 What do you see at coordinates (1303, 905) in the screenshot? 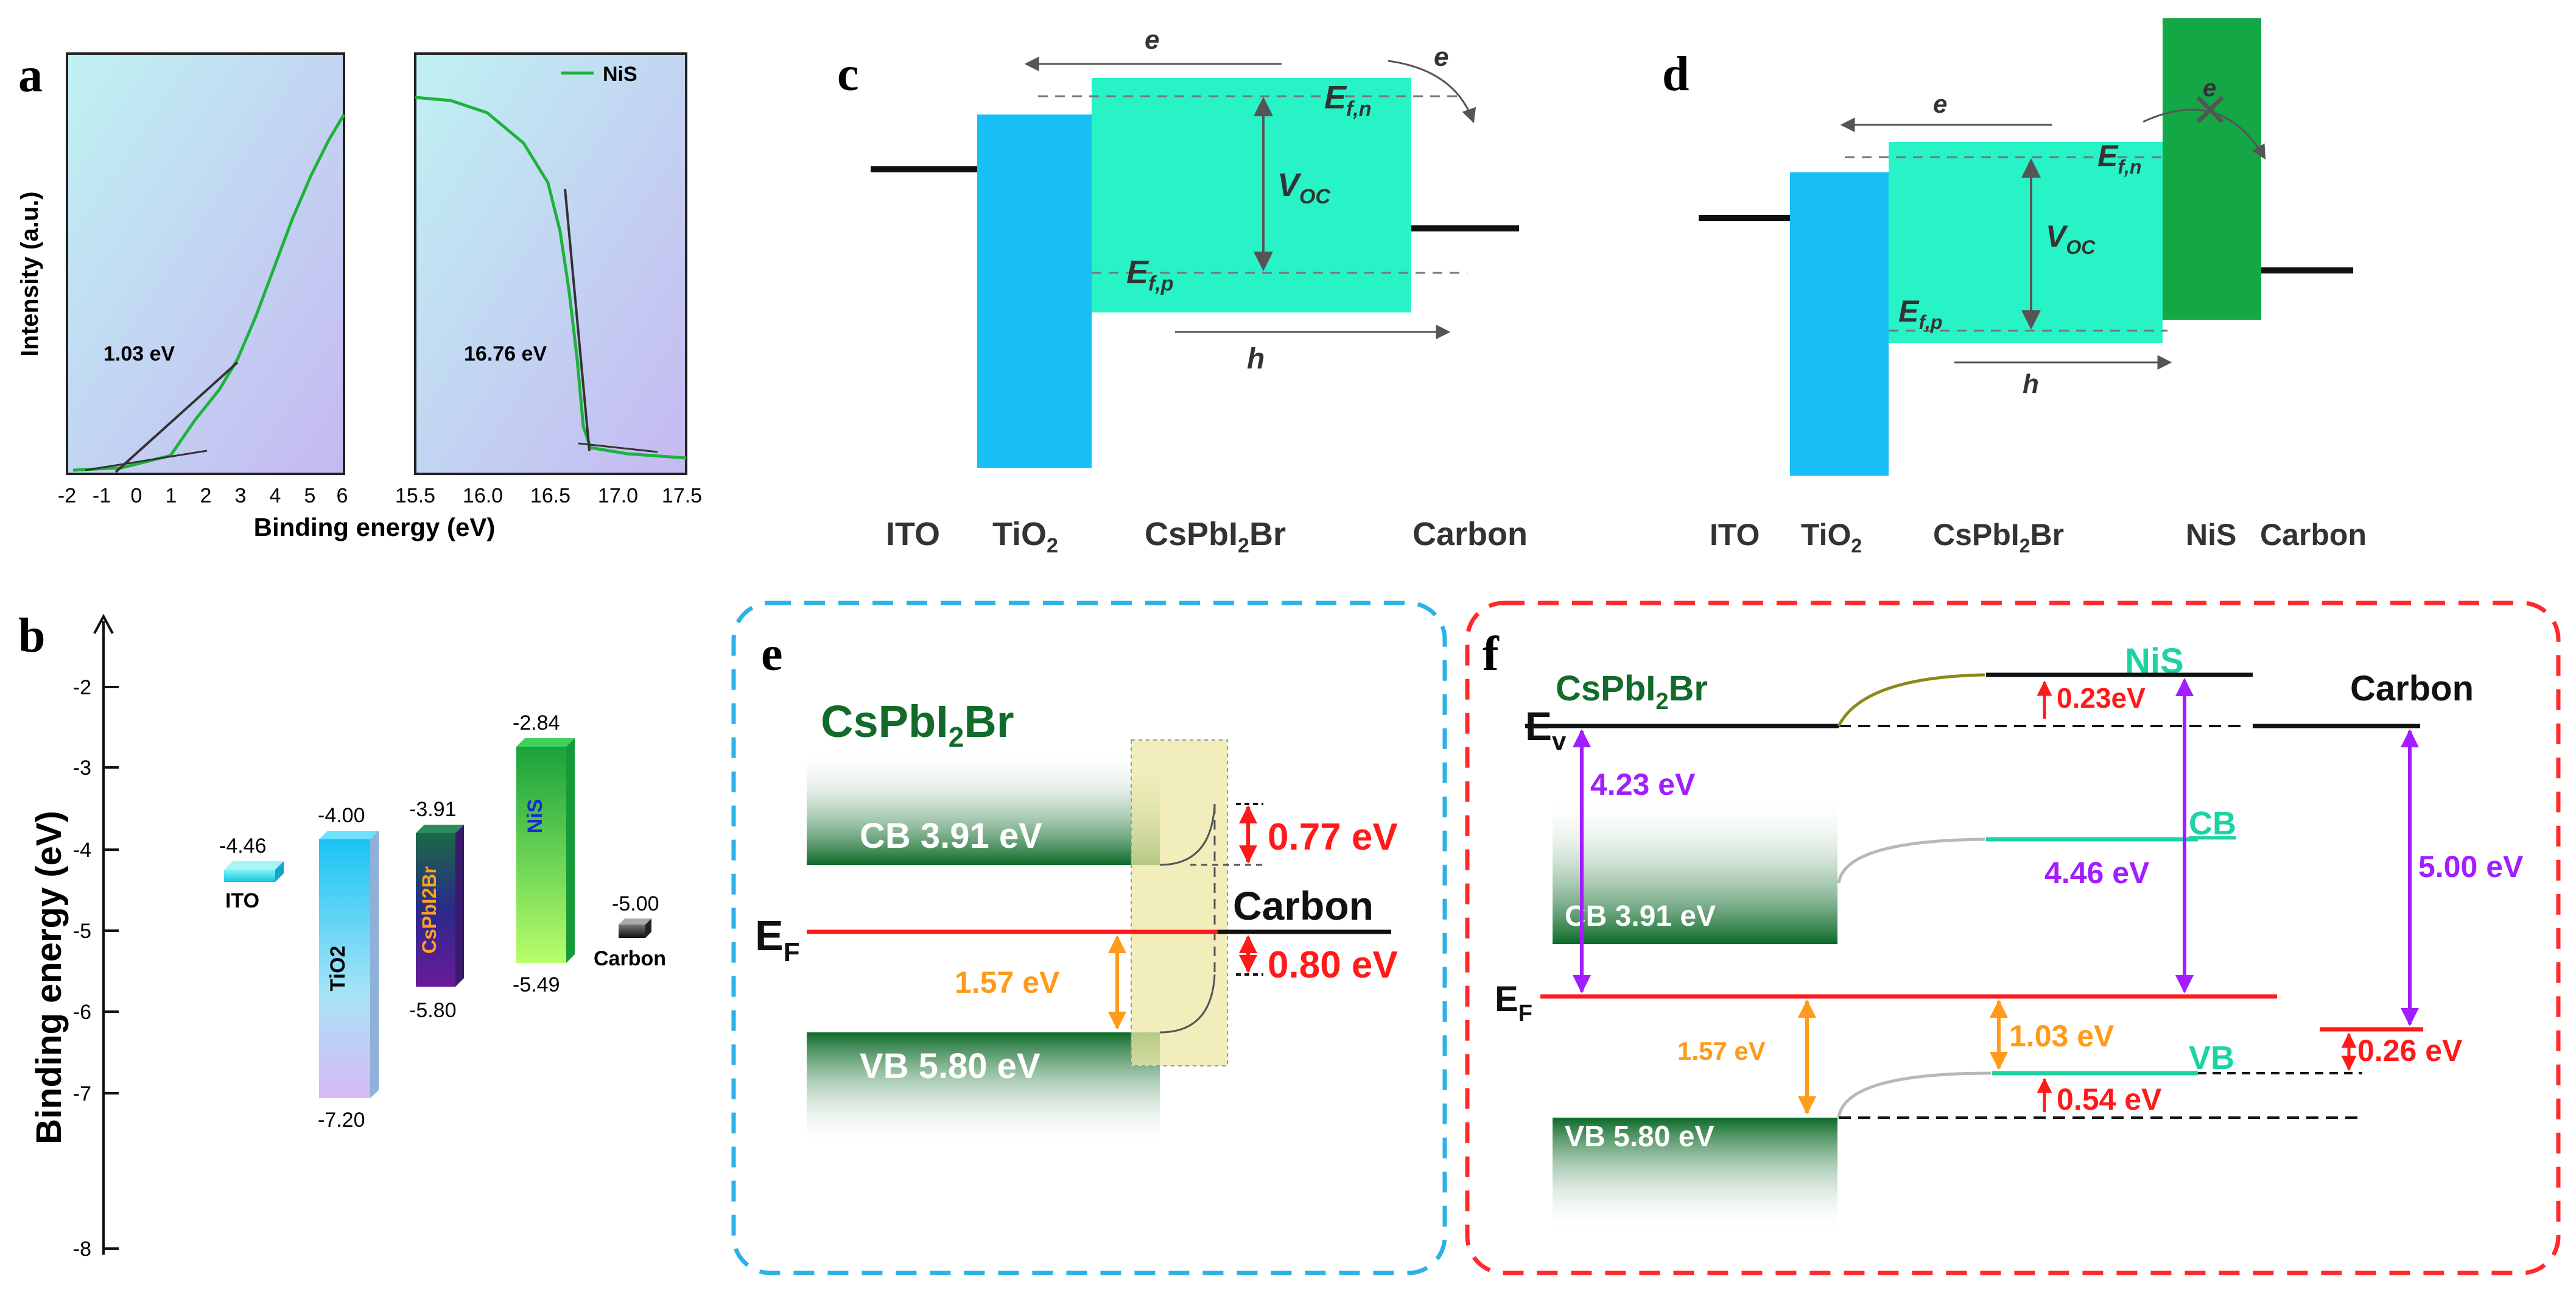
I see `carbon-label: Carbon` at bounding box center [1303, 905].